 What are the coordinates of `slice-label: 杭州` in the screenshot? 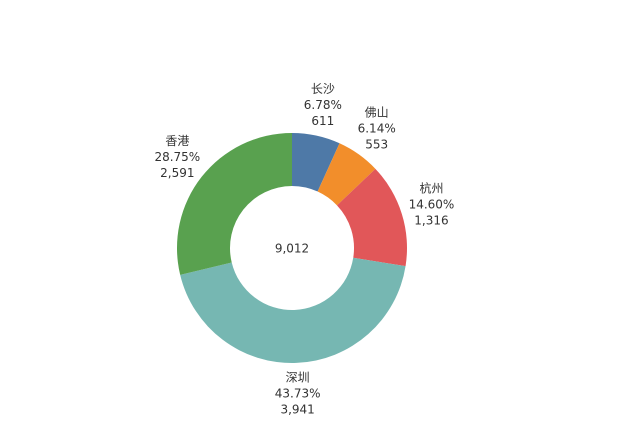 It's located at (431, 187).